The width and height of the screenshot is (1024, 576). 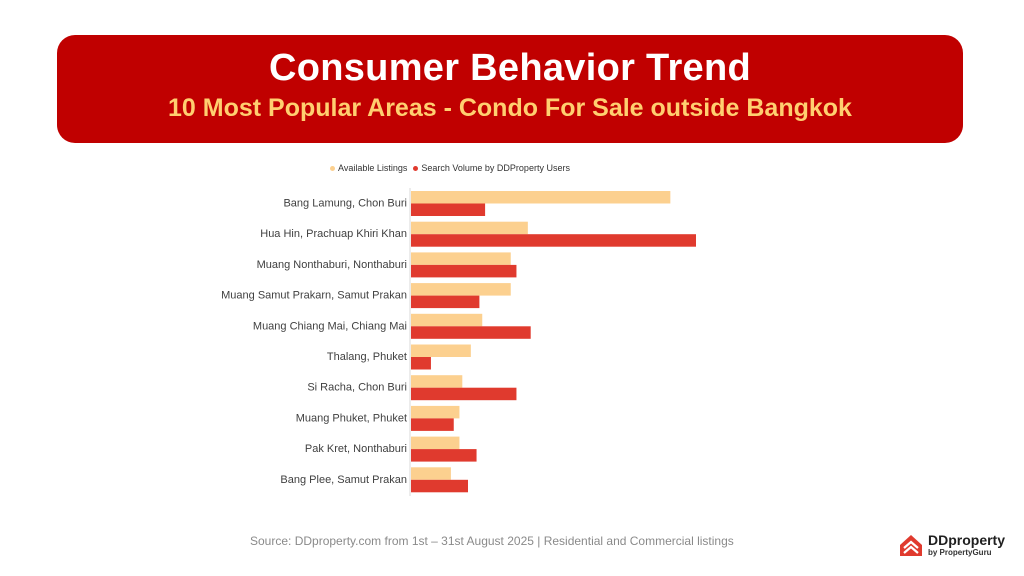 I want to click on legend-swatch-search, so click(x=416, y=168).